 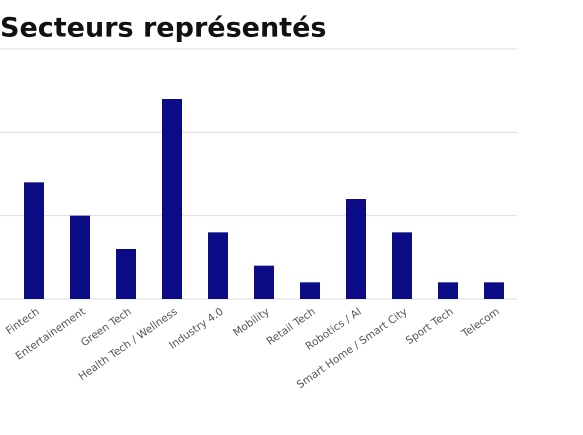 I want to click on x-tick-label: Sport Tech, so click(x=430, y=326).